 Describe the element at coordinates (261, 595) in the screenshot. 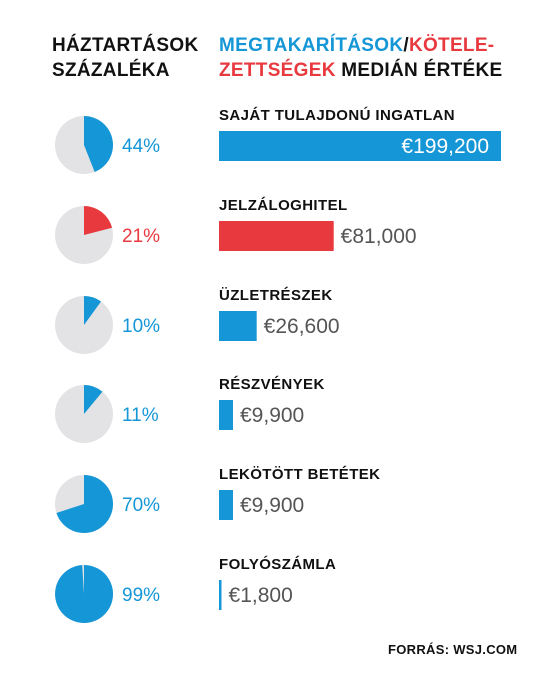

I see `value-label: €1,800` at that location.